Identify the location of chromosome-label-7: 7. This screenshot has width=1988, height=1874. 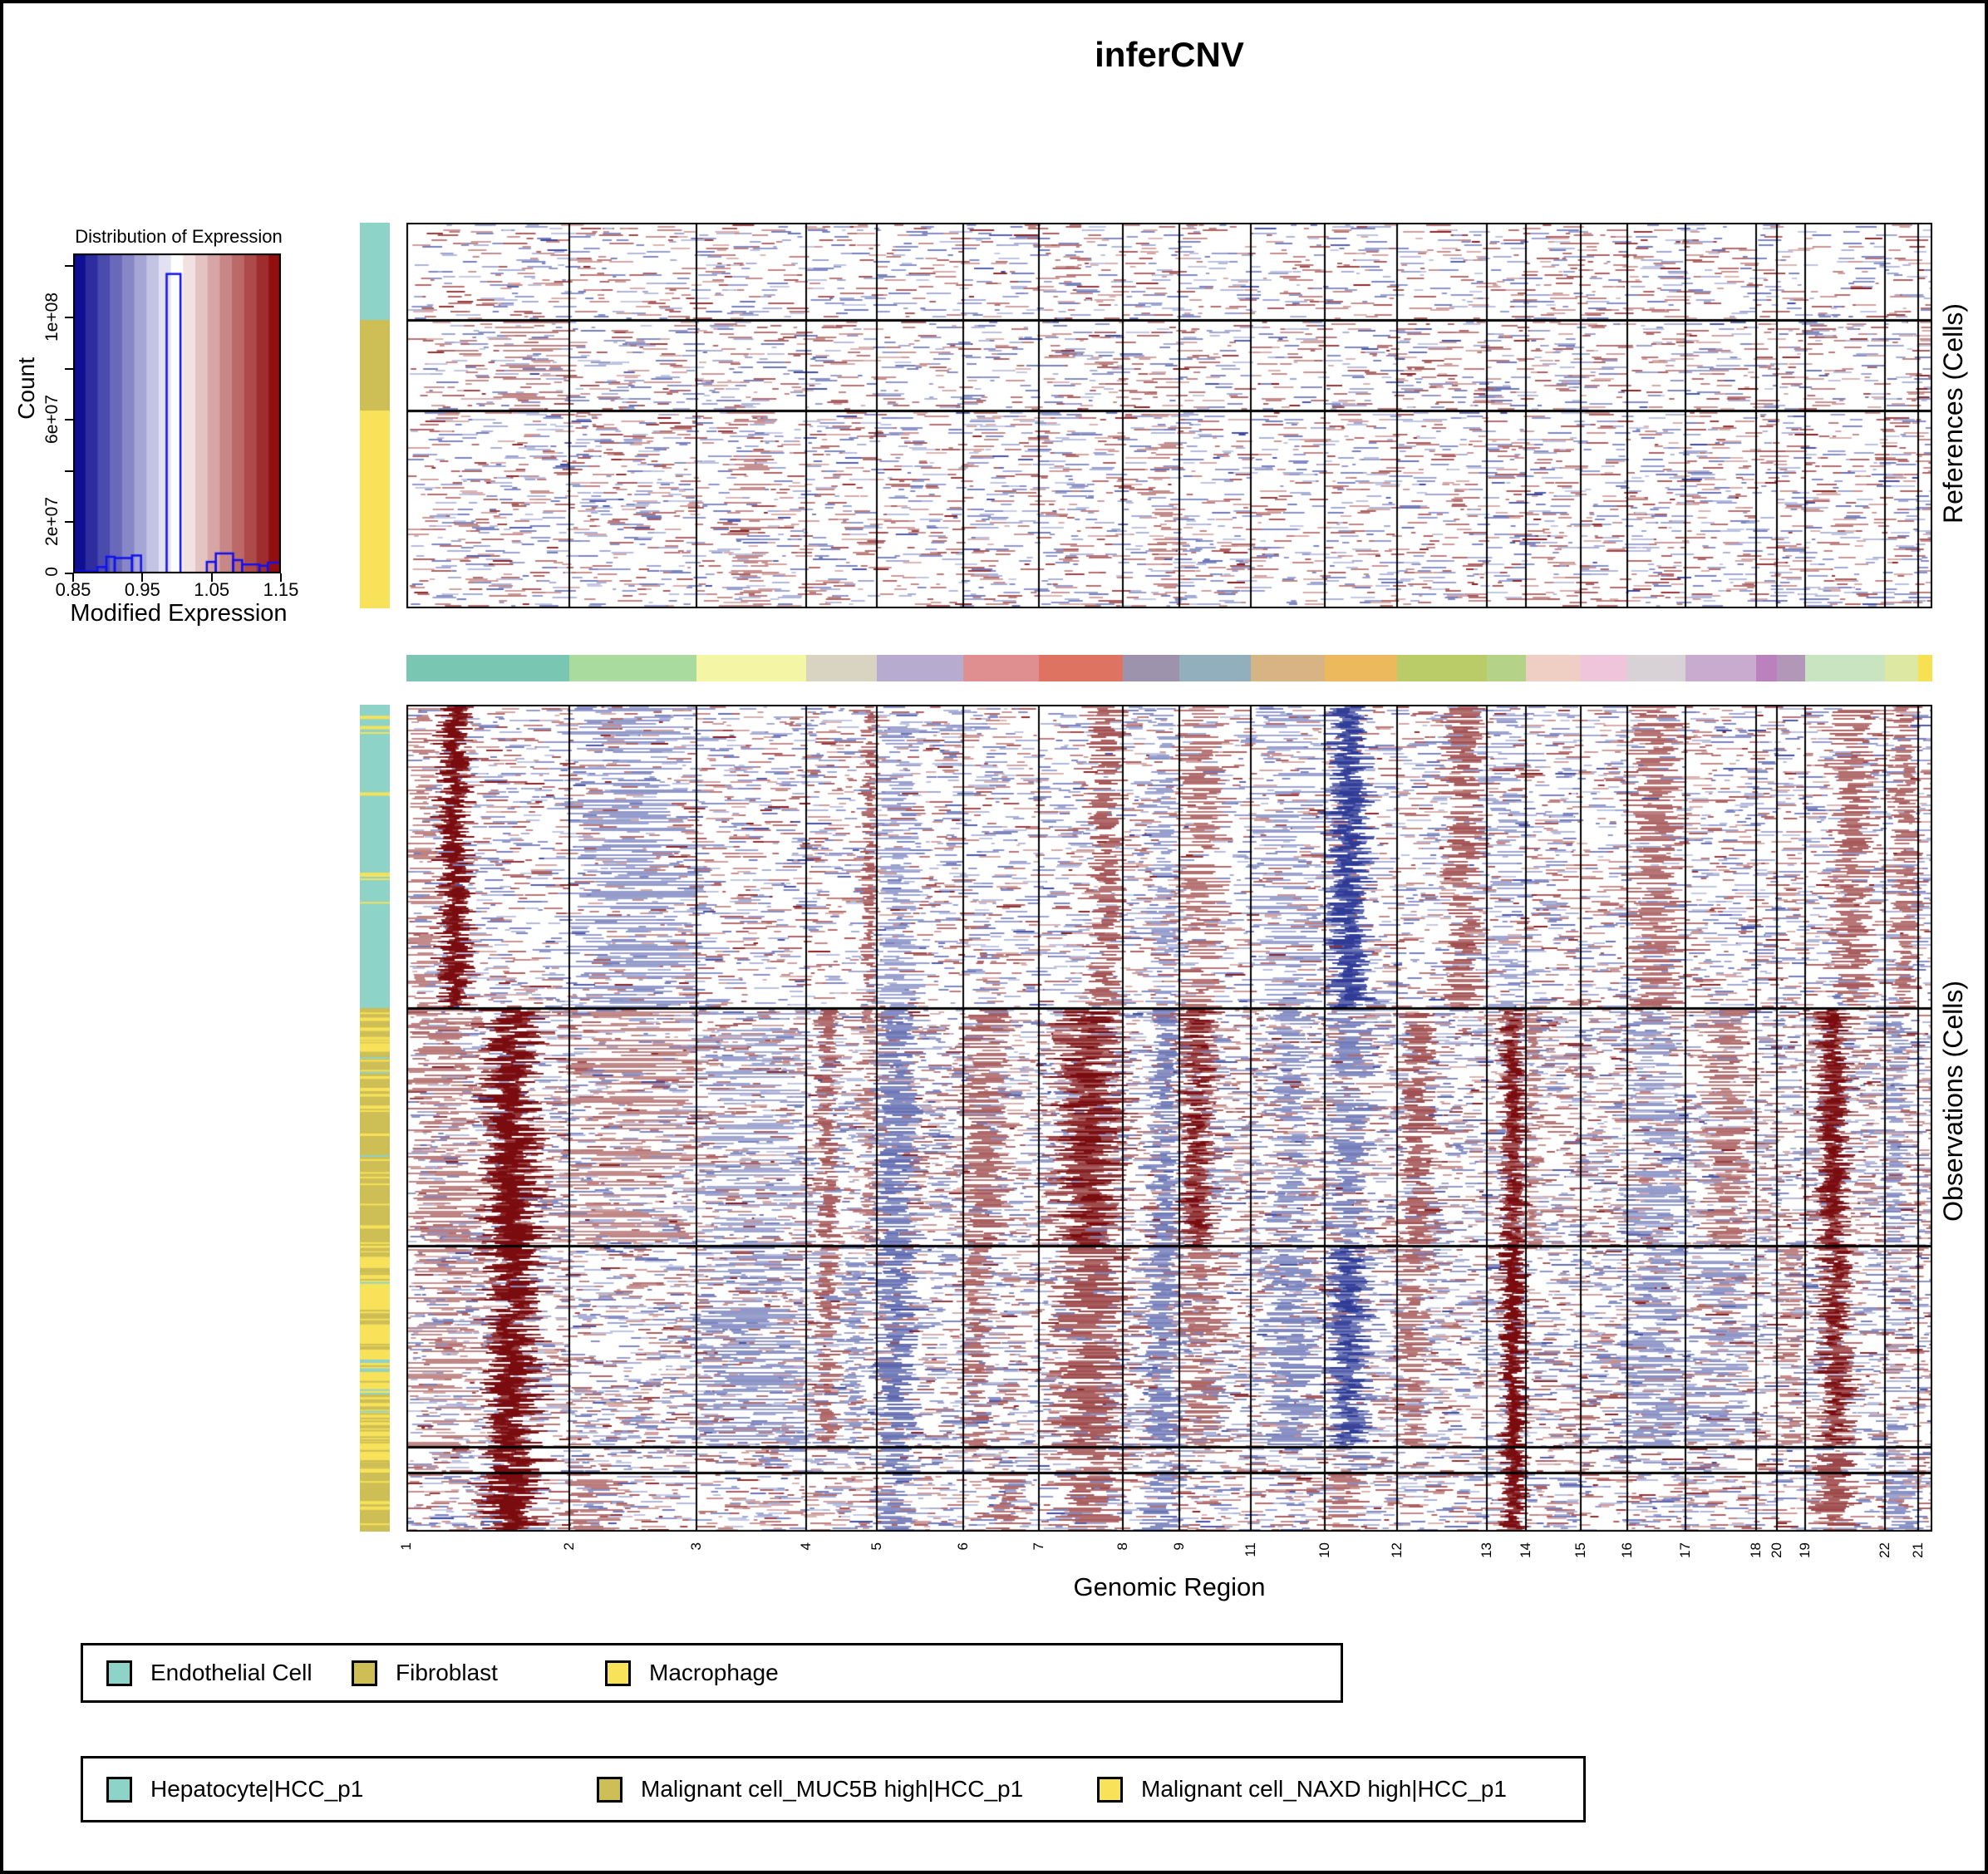
(1038, 1546).